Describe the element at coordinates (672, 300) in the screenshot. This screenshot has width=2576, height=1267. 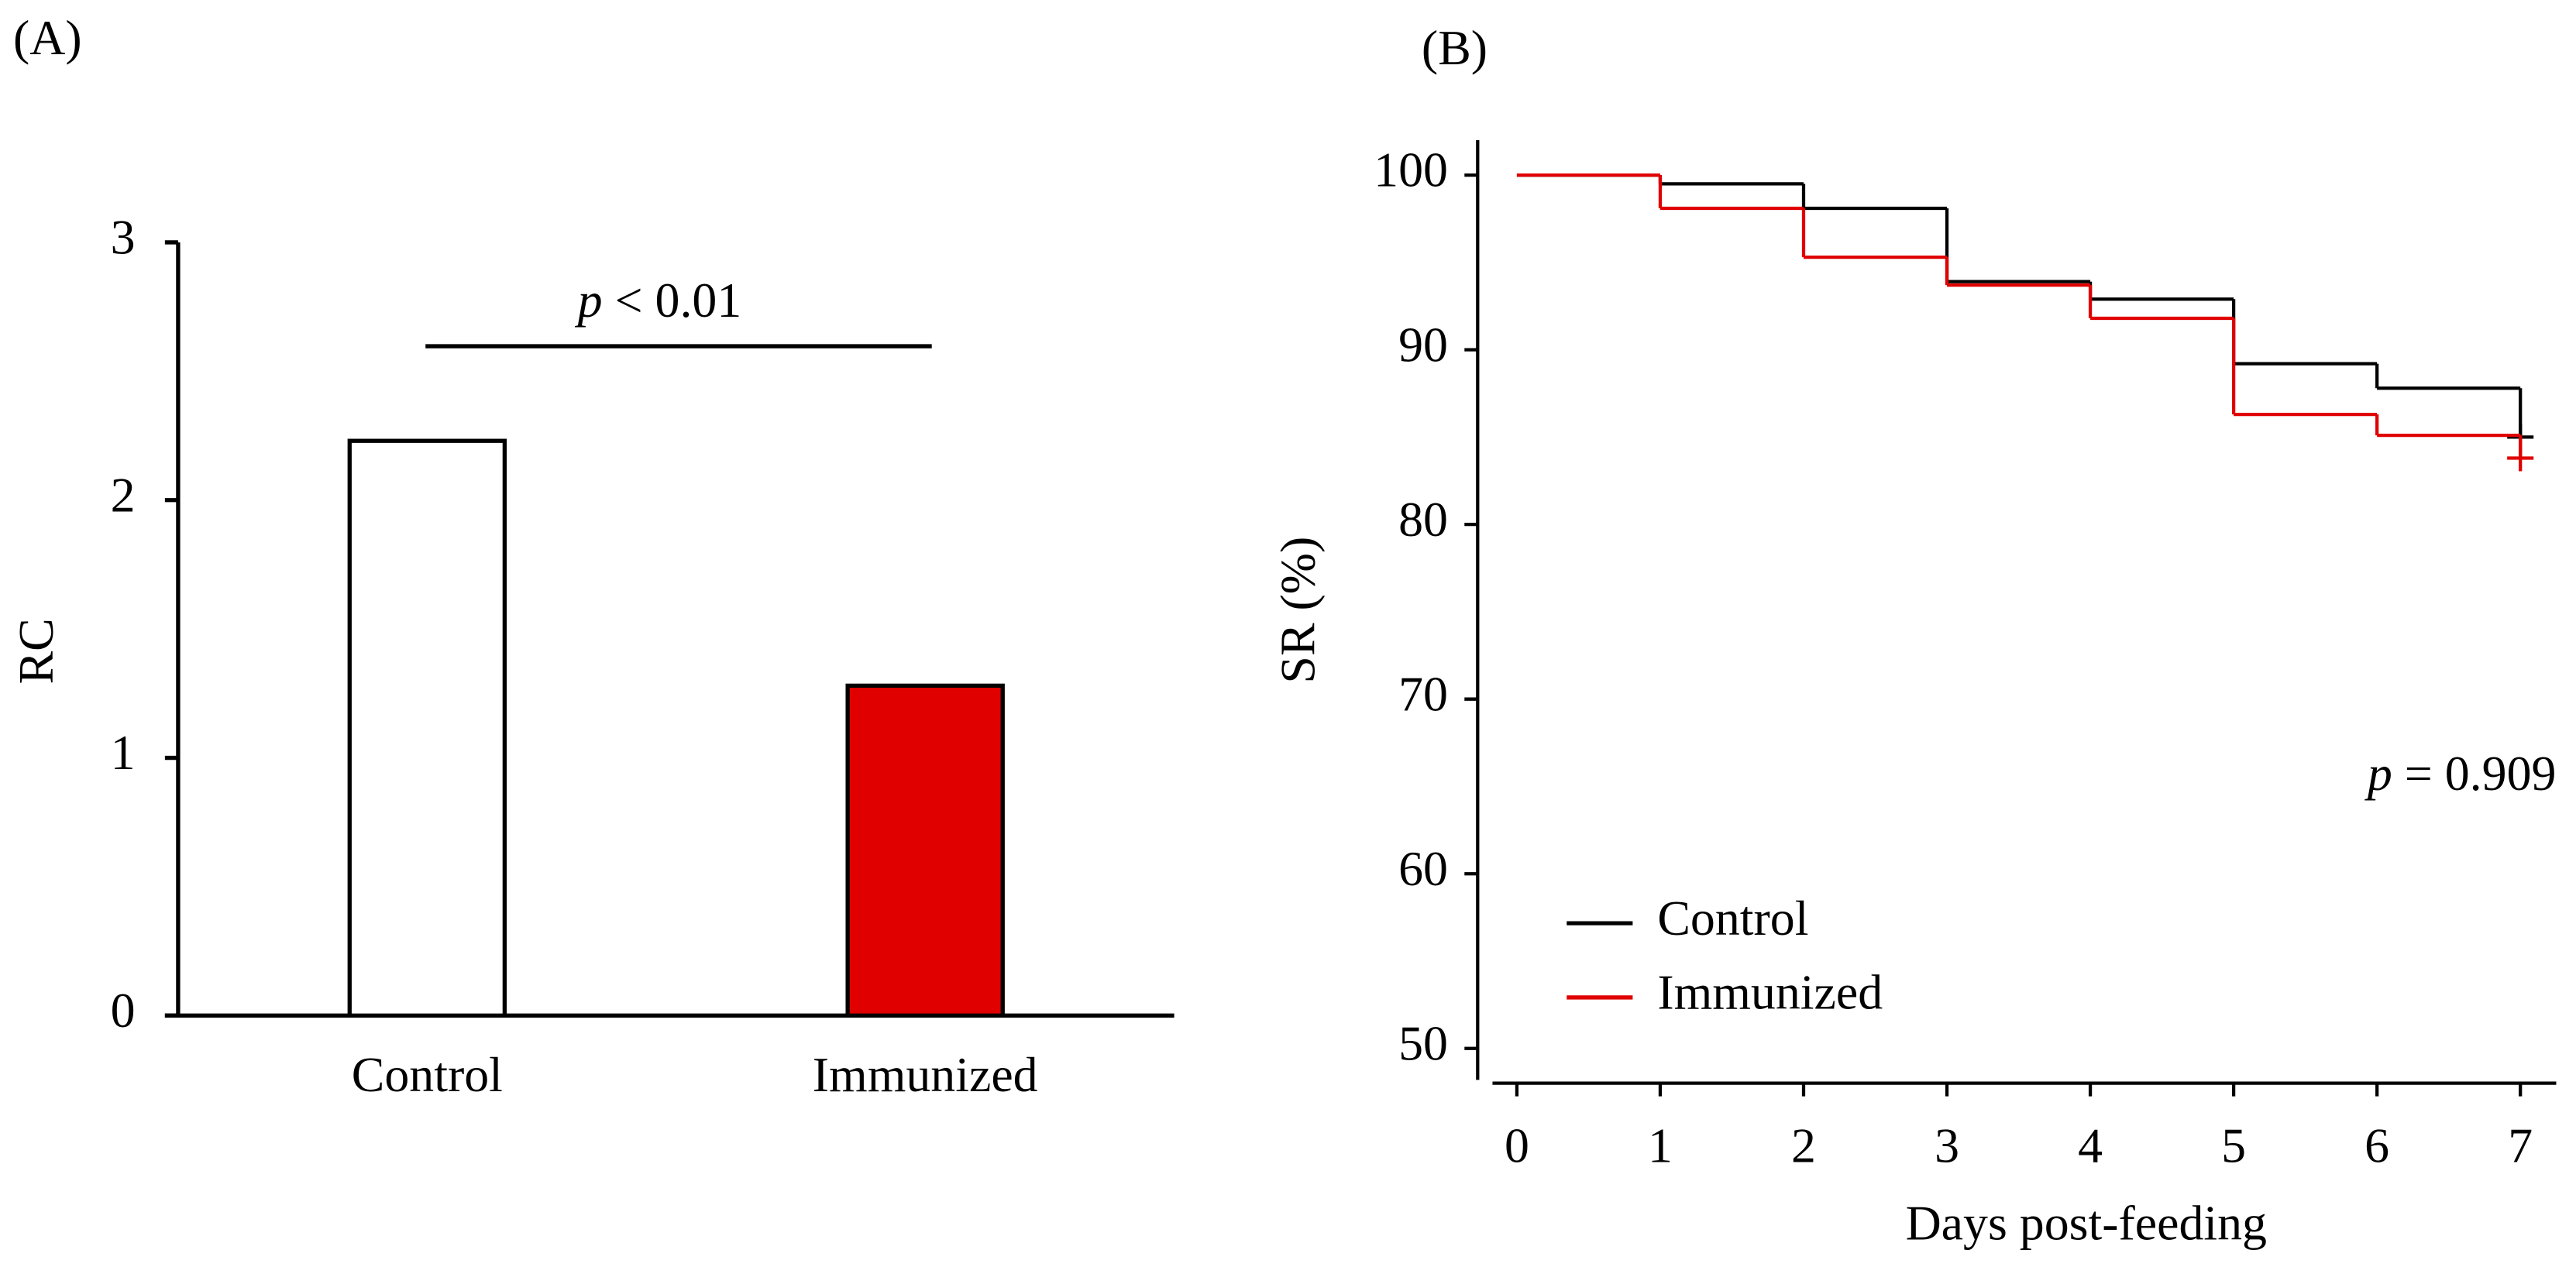
I see `annotation-part: < 0.01` at that location.